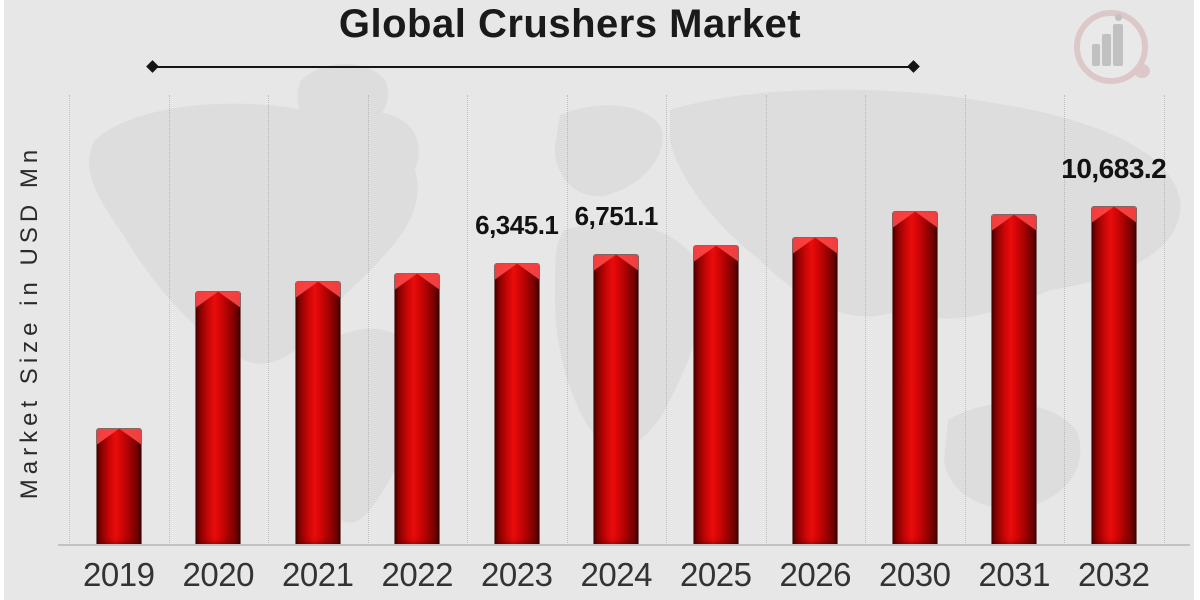 This screenshot has height=600, width=1200. What do you see at coordinates (1114, 168) in the screenshot?
I see `bar-value-label-2032: 10,683.2` at bounding box center [1114, 168].